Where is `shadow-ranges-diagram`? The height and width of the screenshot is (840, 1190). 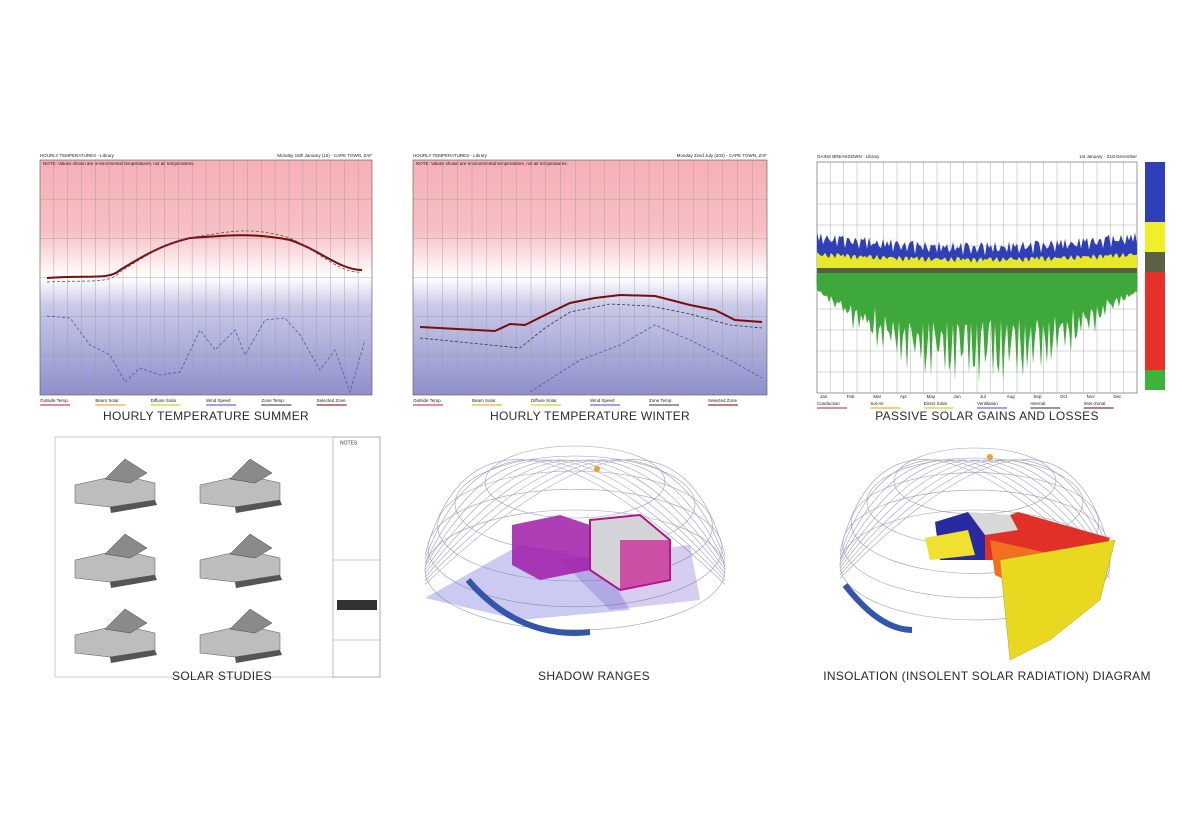
shadow-ranges-diagram is located at coordinates (575, 540).